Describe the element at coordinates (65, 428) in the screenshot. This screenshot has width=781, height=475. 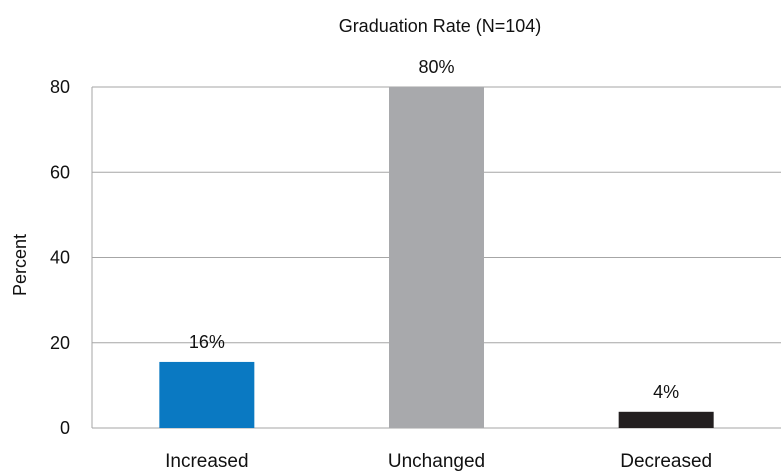
I see `y-tick-label: 0` at that location.